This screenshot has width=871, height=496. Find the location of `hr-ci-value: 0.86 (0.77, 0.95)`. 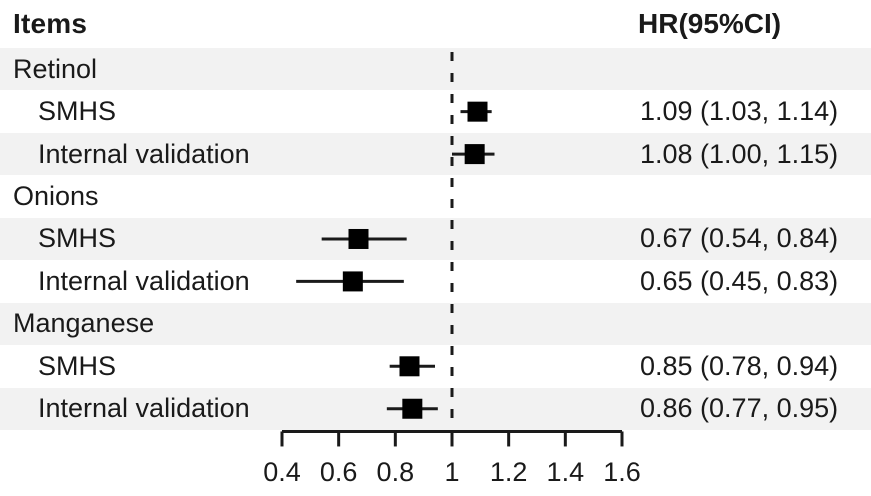

hr-ci-value: 0.86 (0.77, 0.95) is located at coordinates (739, 408).